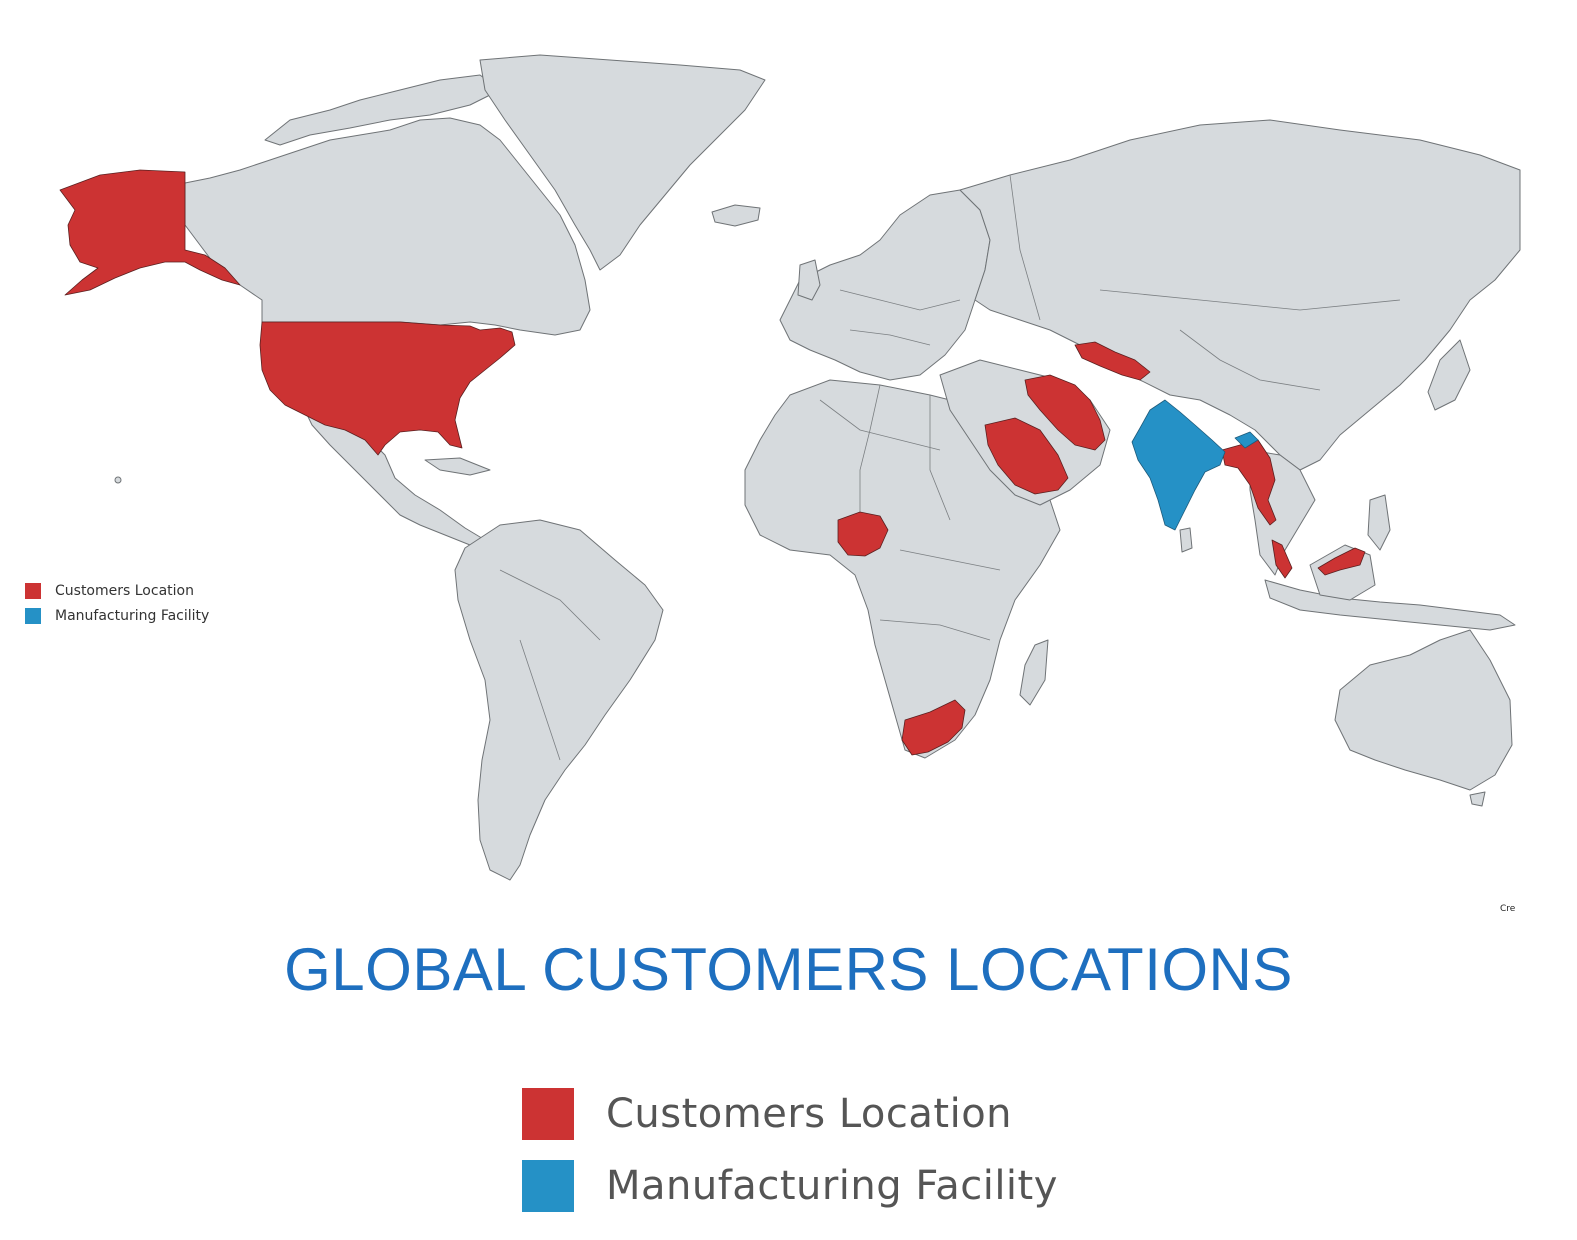 This screenshot has height=1240, width=1577. What do you see at coordinates (1246, 440) in the screenshot?
I see `region-india-northeast` at bounding box center [1246, 440].